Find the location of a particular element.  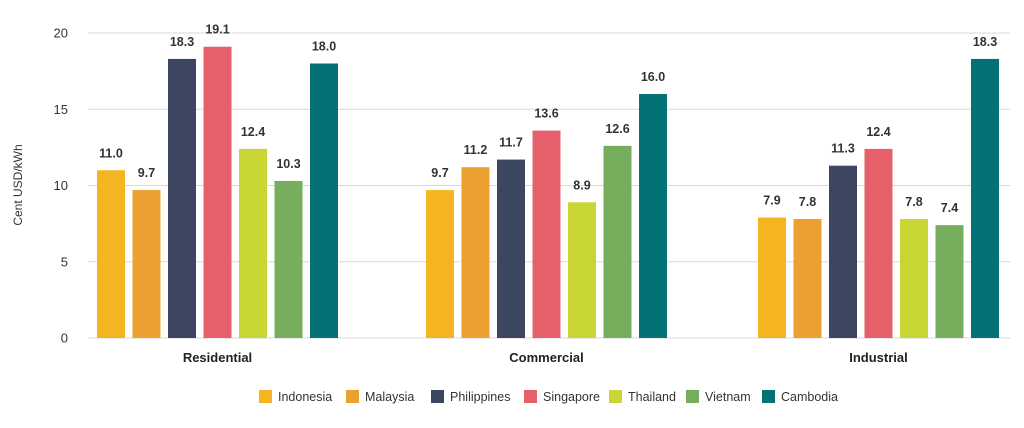

y-tick-label: 0 is located at coordinates (64, 338).